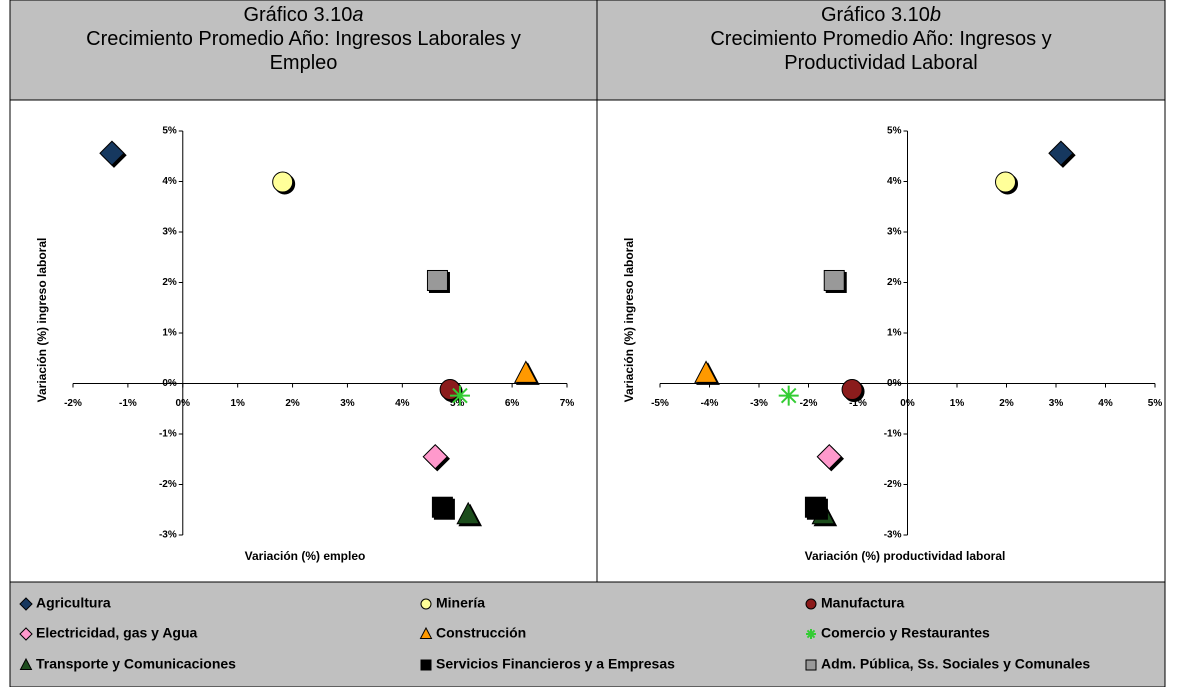 Image resolution: width=1177 pixels, height=687 pixels. What do you see at coordinates (136, 664) in the screenshot?
I see `legend-label: Transporte y Comunicaciones` at bounding box center [136, 664].